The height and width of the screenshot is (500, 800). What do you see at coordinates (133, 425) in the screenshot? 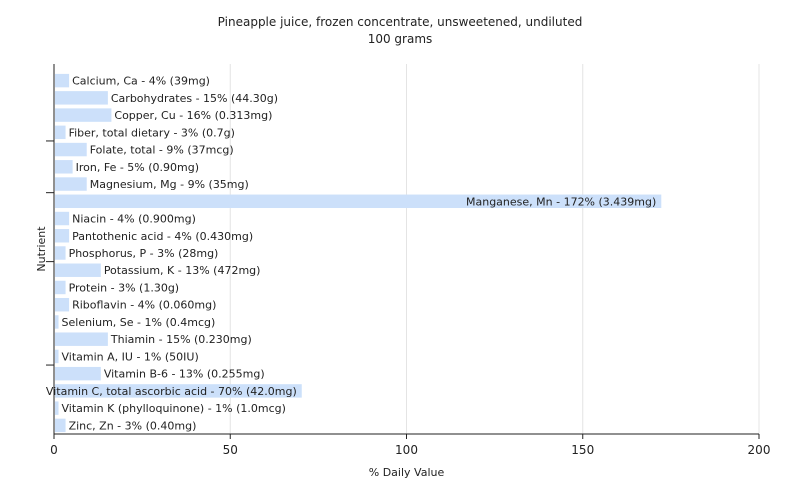
I see `bar-label: Zinc, Zn - 3% (0.40mg)` at bounding box center [133, 425].